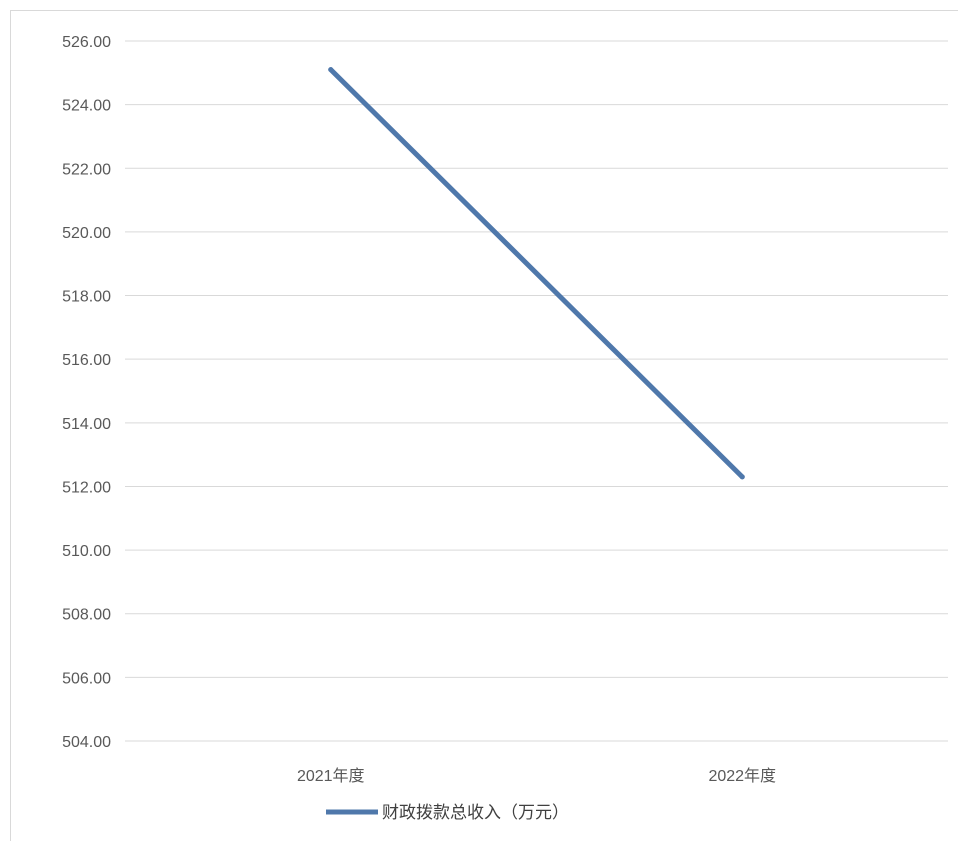 The height and width of the screenshot is (841, 958). I want to click on y-tick-label: 518.00, so click(86, 297).